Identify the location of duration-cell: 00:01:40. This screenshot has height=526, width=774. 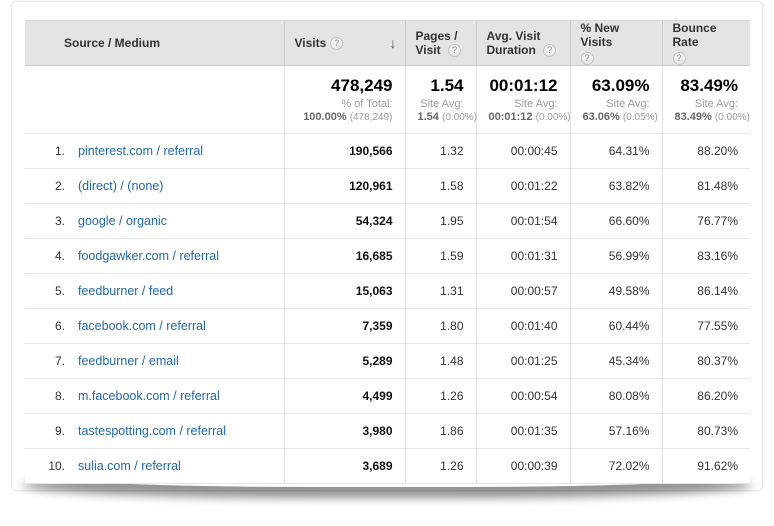
(522, 326).